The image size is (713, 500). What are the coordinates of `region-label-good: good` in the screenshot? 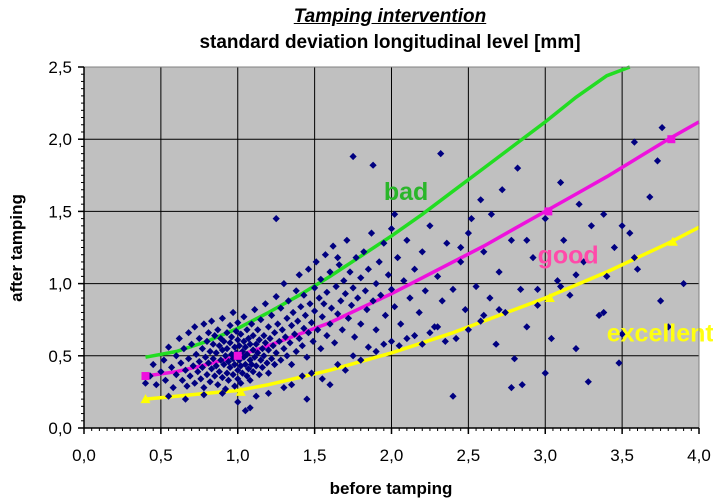 It's located at (568, 255).